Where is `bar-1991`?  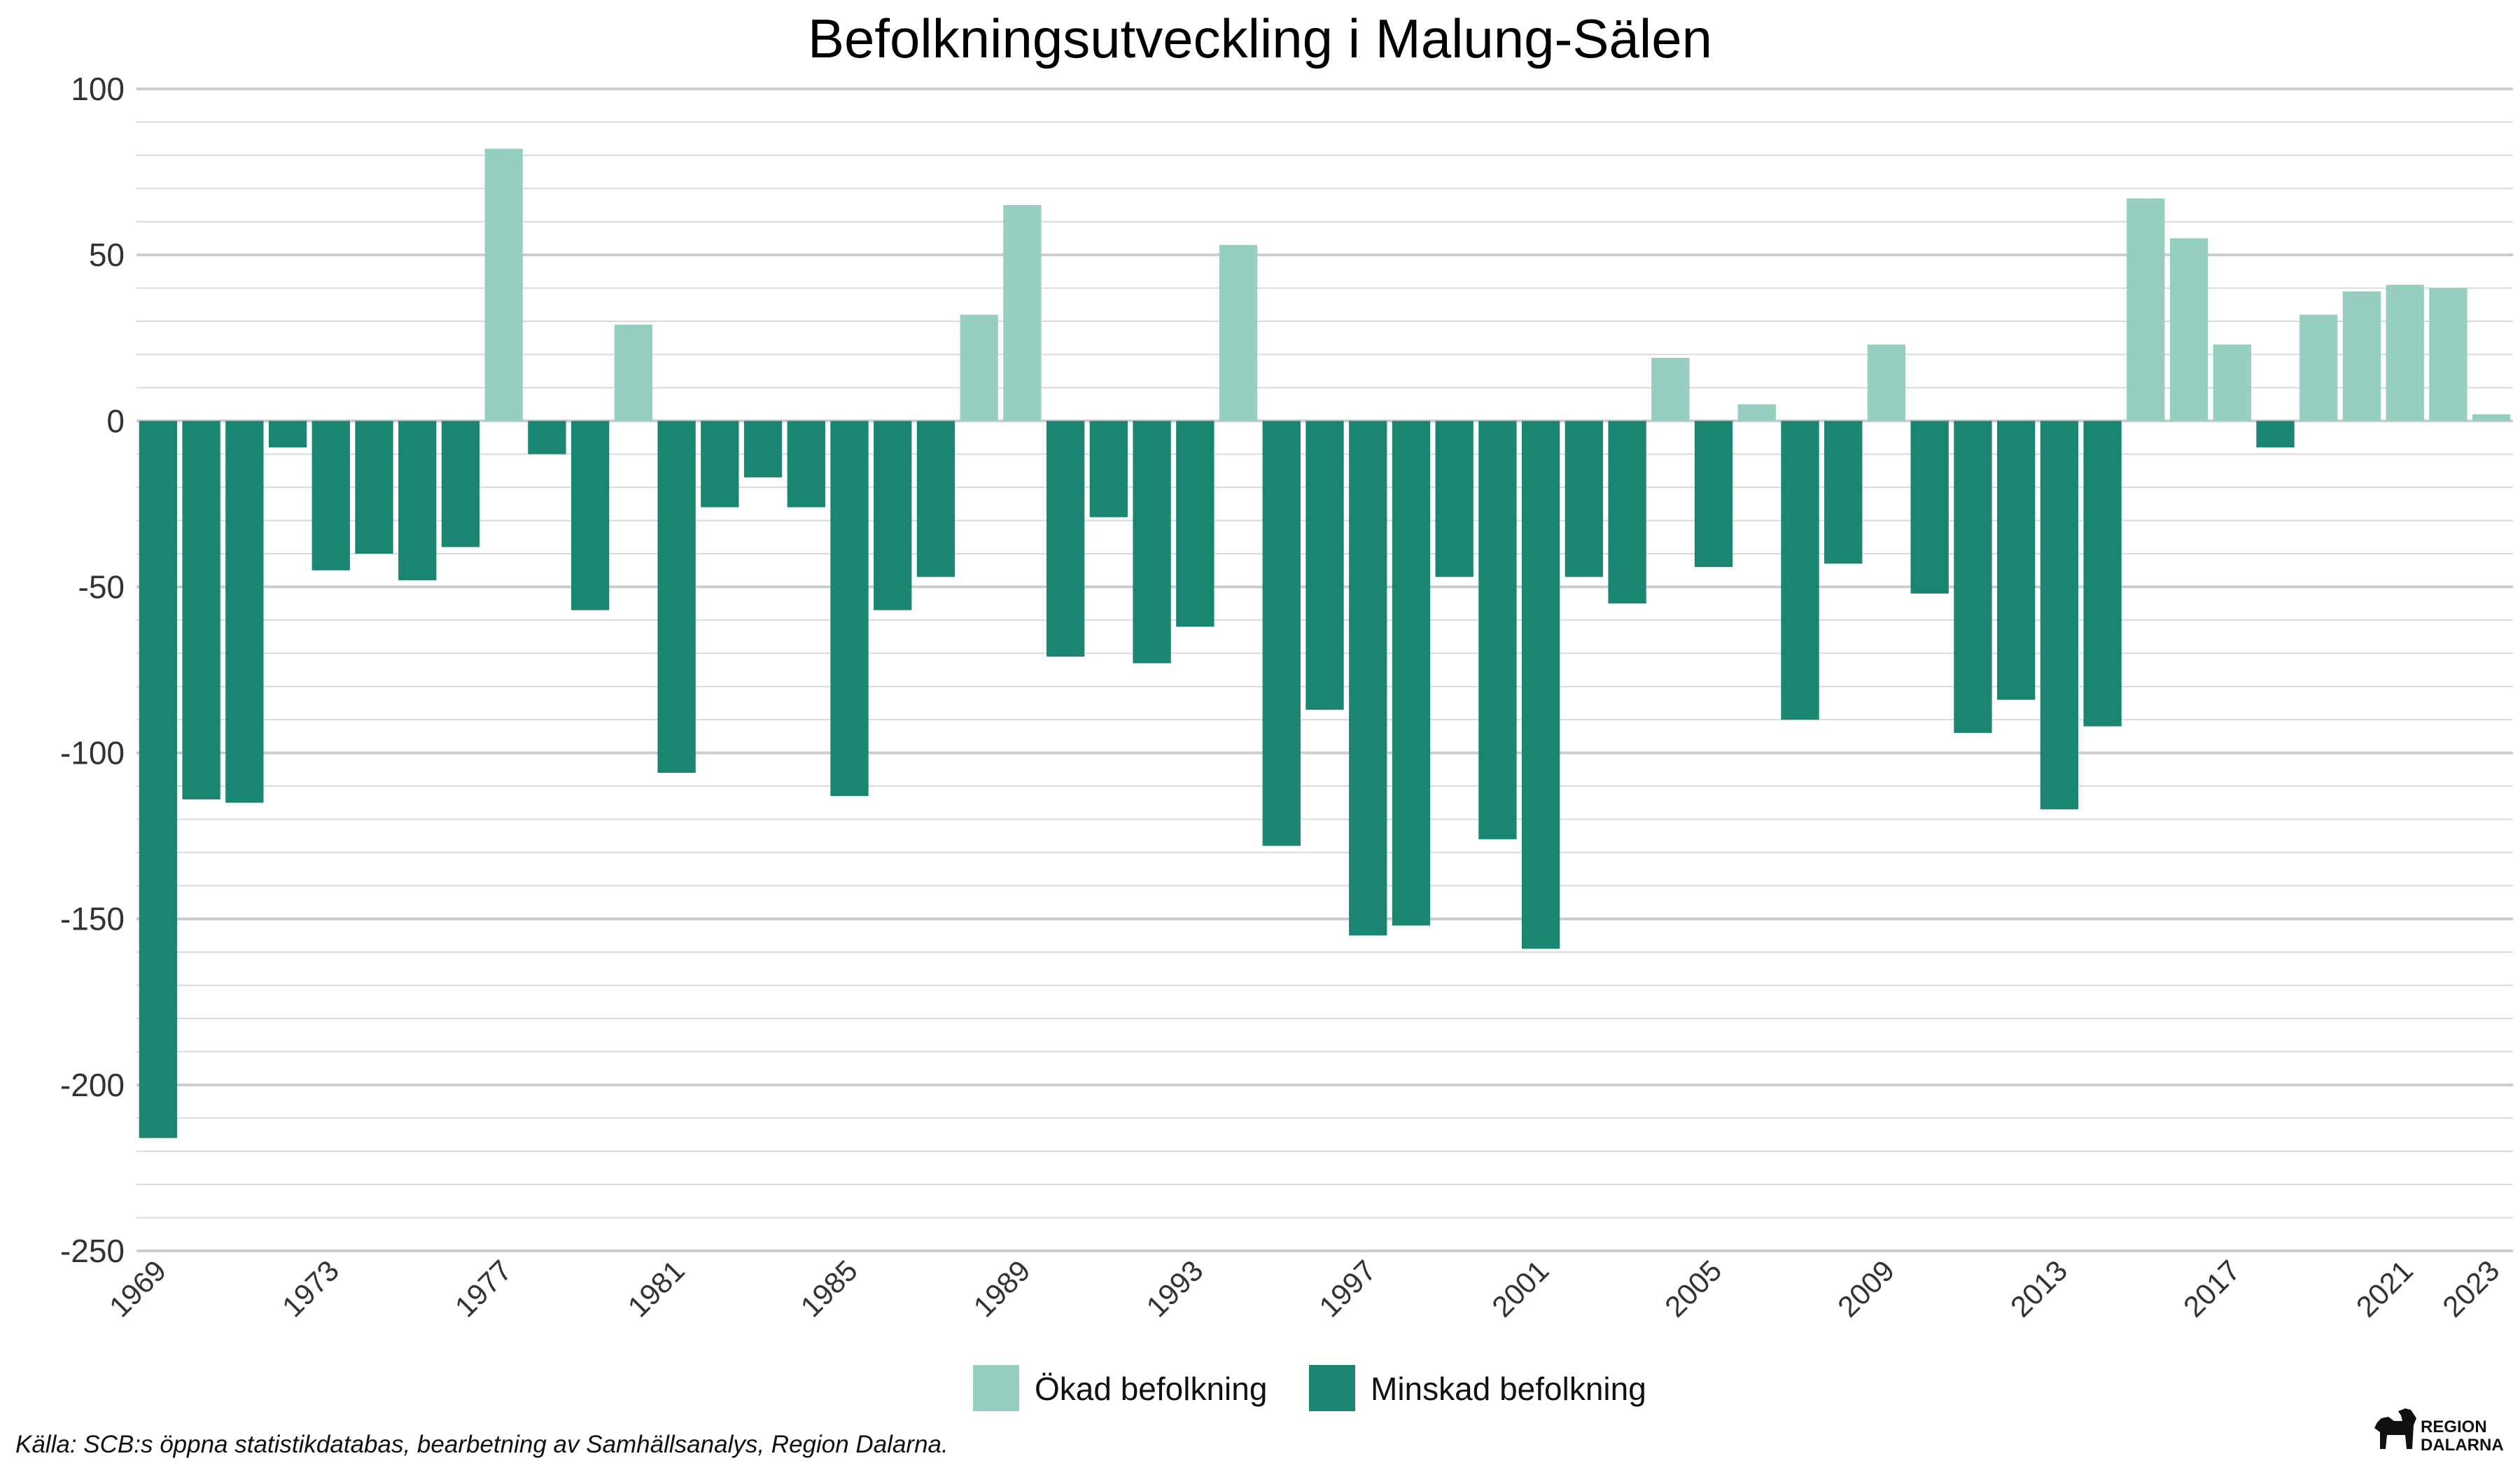 bar-1991 is located at coordinates (1108, 469).